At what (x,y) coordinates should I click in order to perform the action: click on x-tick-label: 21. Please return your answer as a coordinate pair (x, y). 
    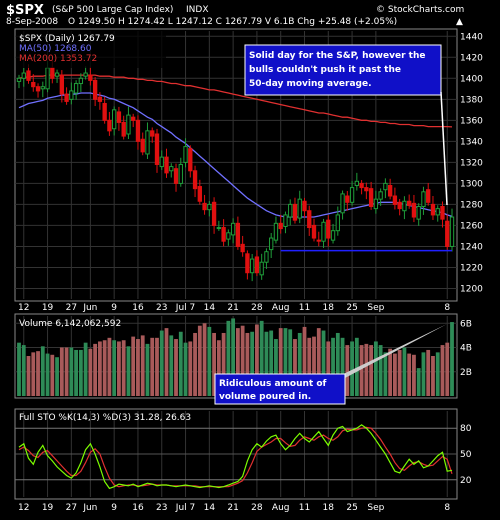
    Looking at the image, I should click on (232, 308).